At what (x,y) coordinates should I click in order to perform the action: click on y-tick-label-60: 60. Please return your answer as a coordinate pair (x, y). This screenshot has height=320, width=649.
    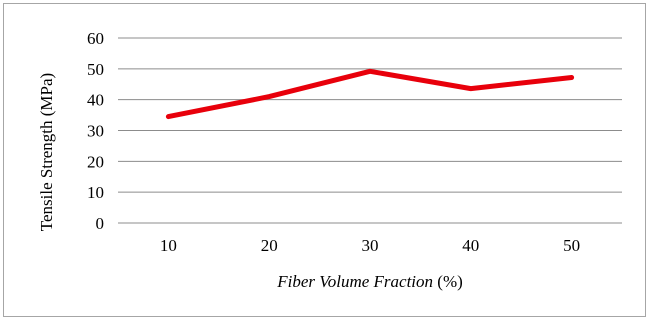
    Looking at the image, I should click on (95, 38).